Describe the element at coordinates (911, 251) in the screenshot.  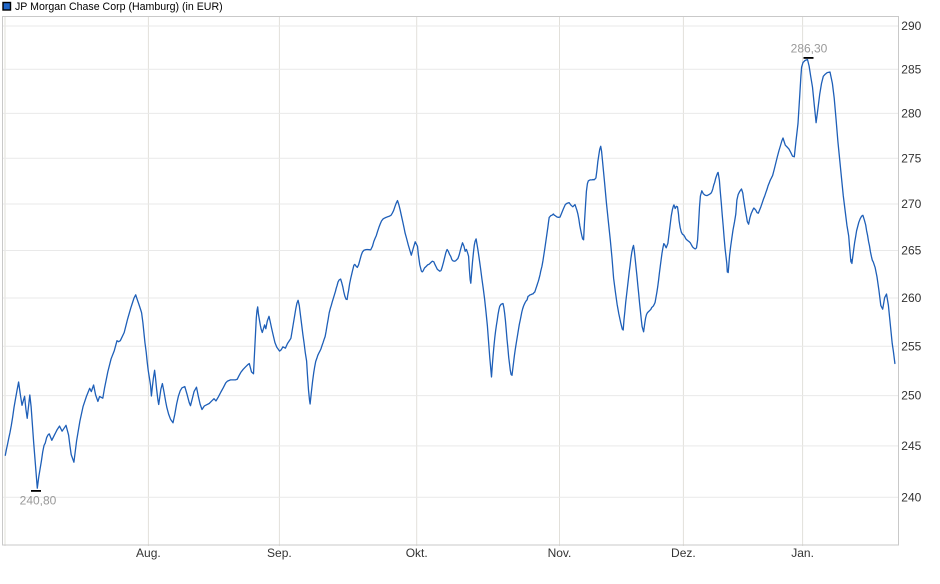
I see `svg-text: 265` at that location.